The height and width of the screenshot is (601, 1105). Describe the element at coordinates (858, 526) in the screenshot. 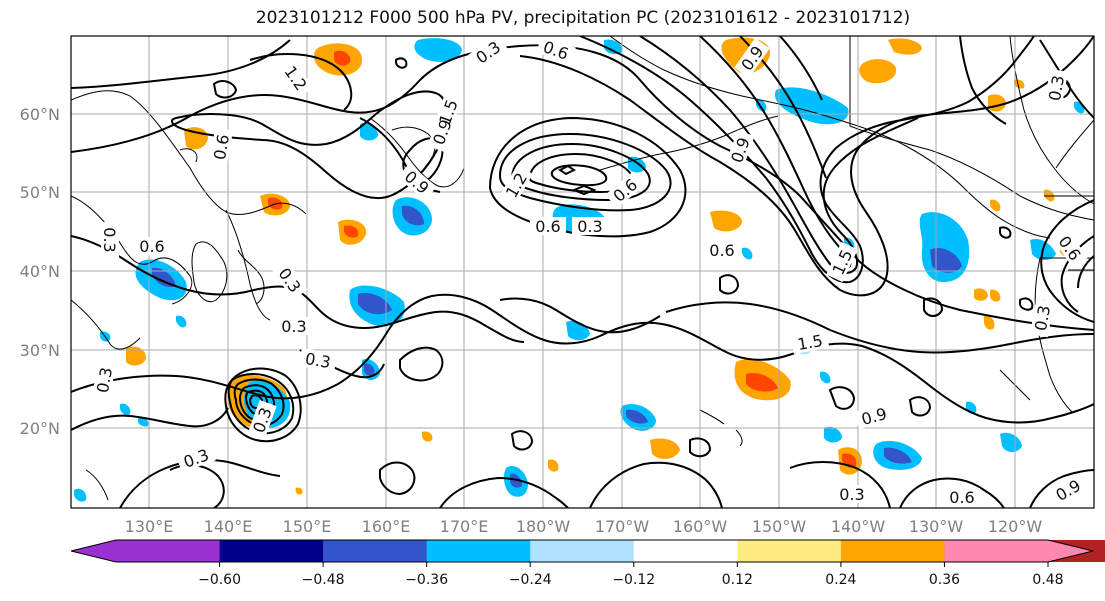

I see `longitude-label: 140°W` at that location.